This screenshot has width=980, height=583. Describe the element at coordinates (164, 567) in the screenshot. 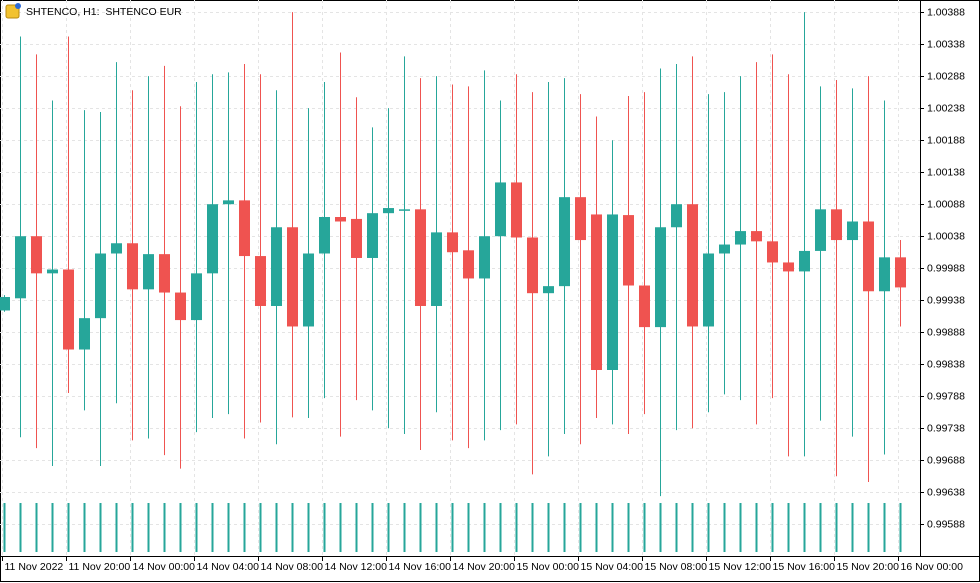

I see `x-tick-label: 14 Nov 00:00` at that location.